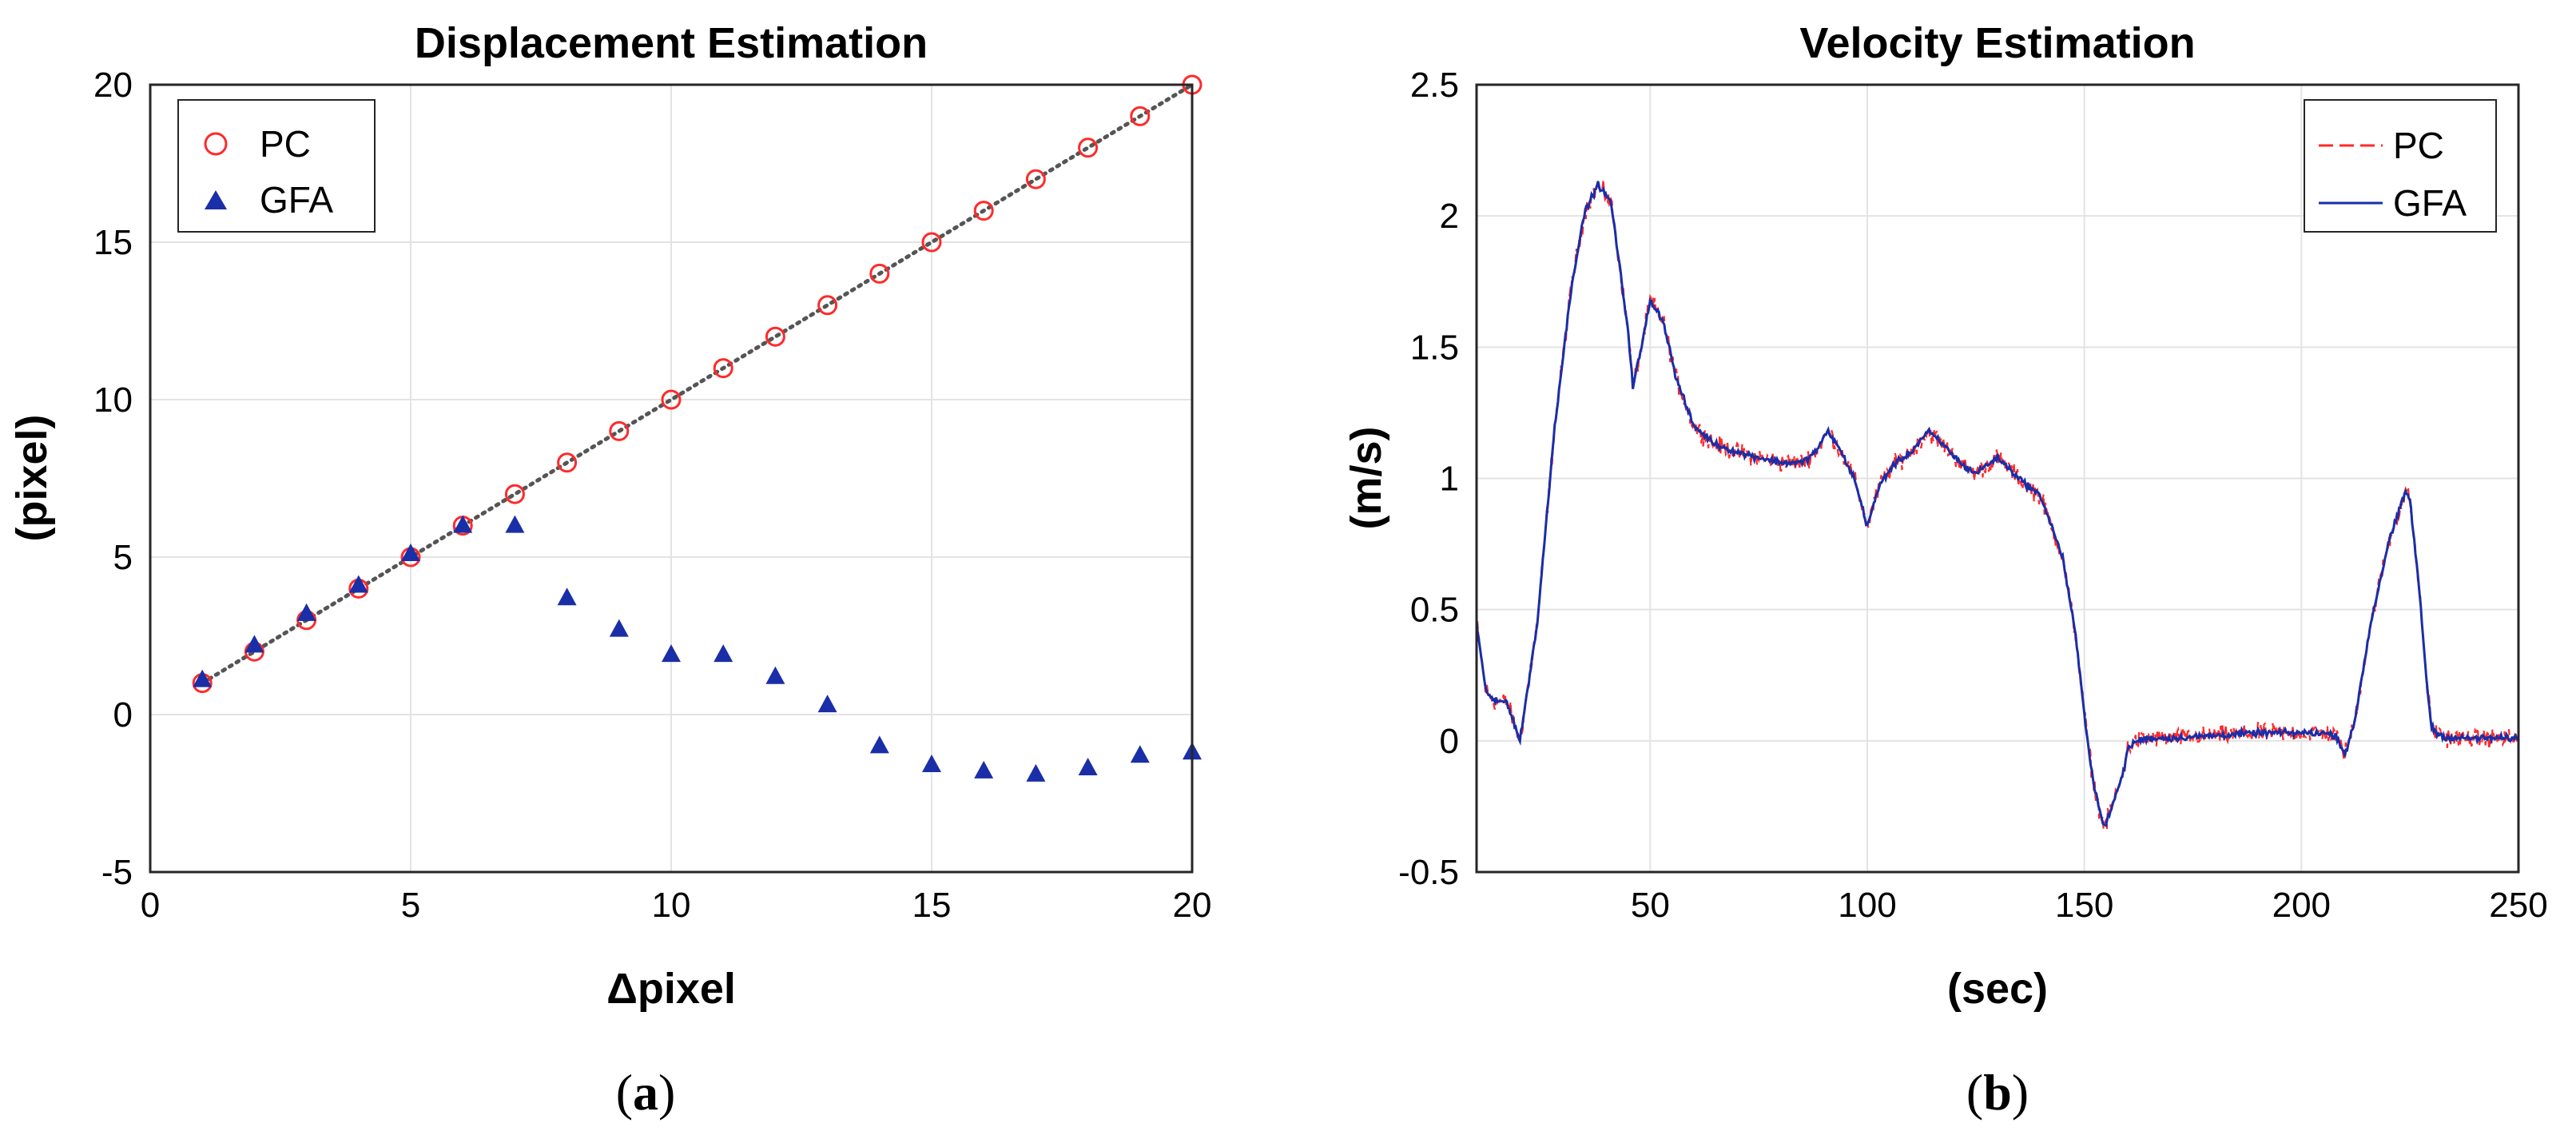 This screenshot has width=2576, height=1147. Describe the element at coordinates (671, 906) in the screenshot. I see `x-tick-label: 10` at that location.